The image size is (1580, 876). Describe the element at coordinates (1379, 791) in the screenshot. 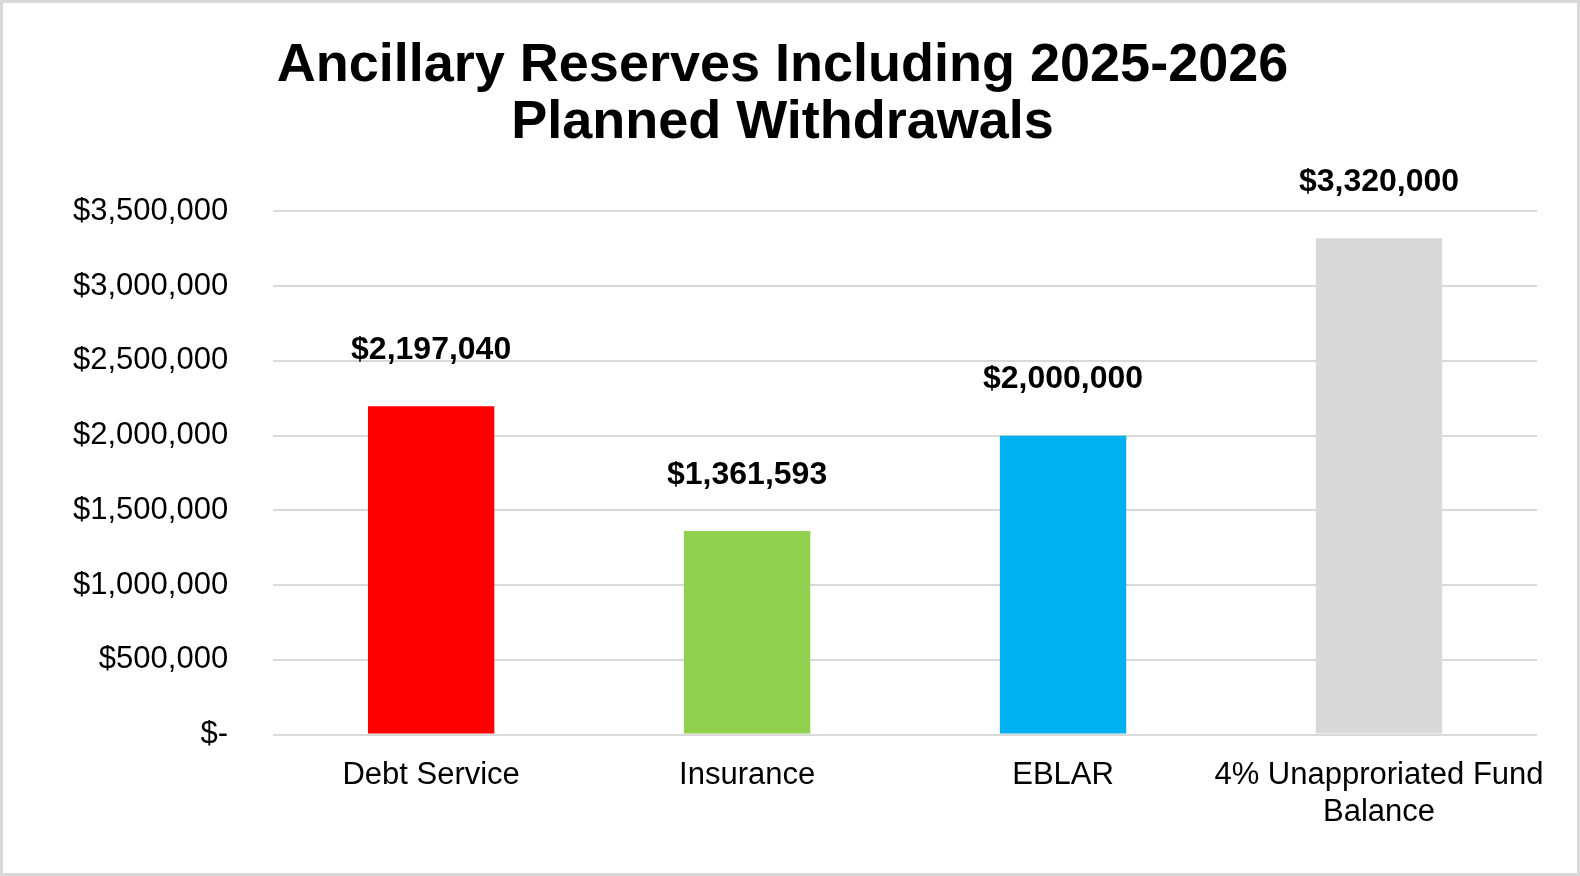

I see `x-tick-label: 4% Unapproriated Fund Balance` at that location.